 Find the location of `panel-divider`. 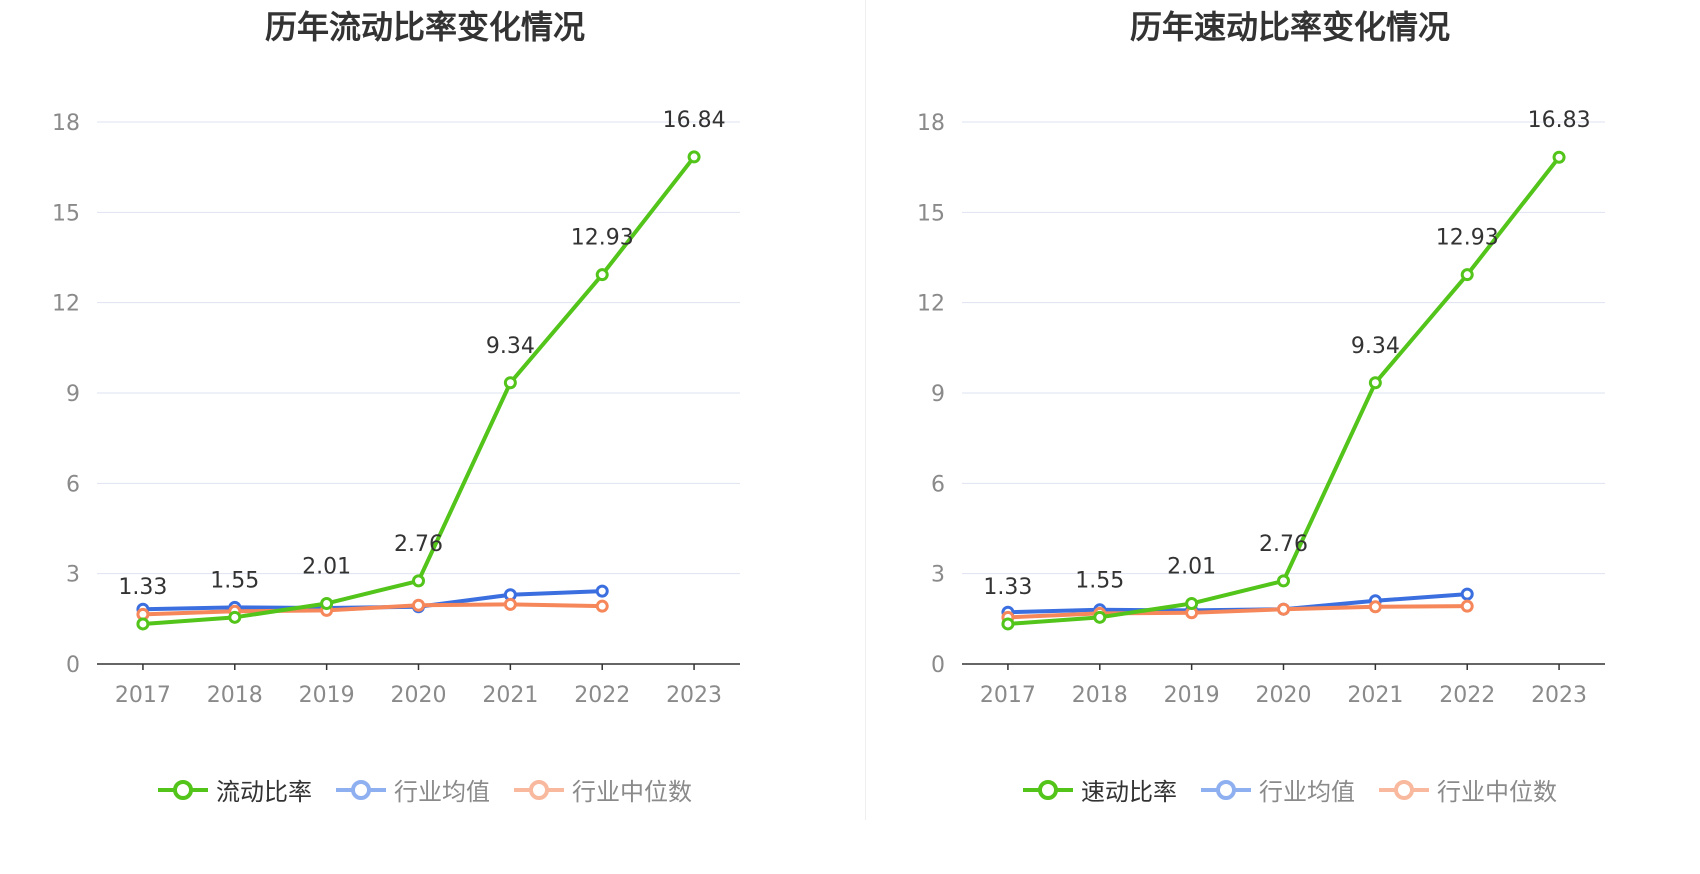

panel-divider is located at coordinates (865, 410).